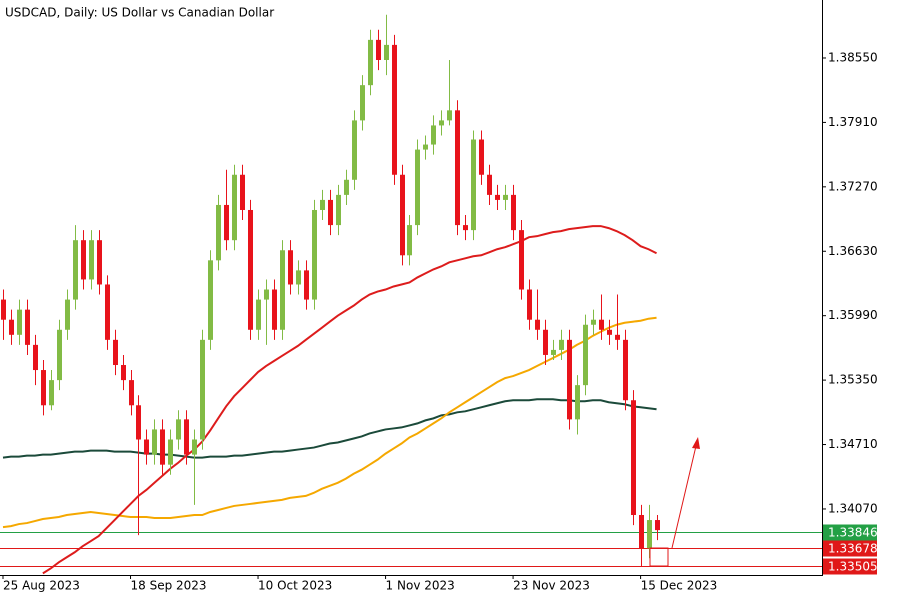 The width and height of the screenshot is (900, 600). Describe the element at coordinates (853, 57) in the screenshot. I see `y-tick-label: 1.38550` at that location.